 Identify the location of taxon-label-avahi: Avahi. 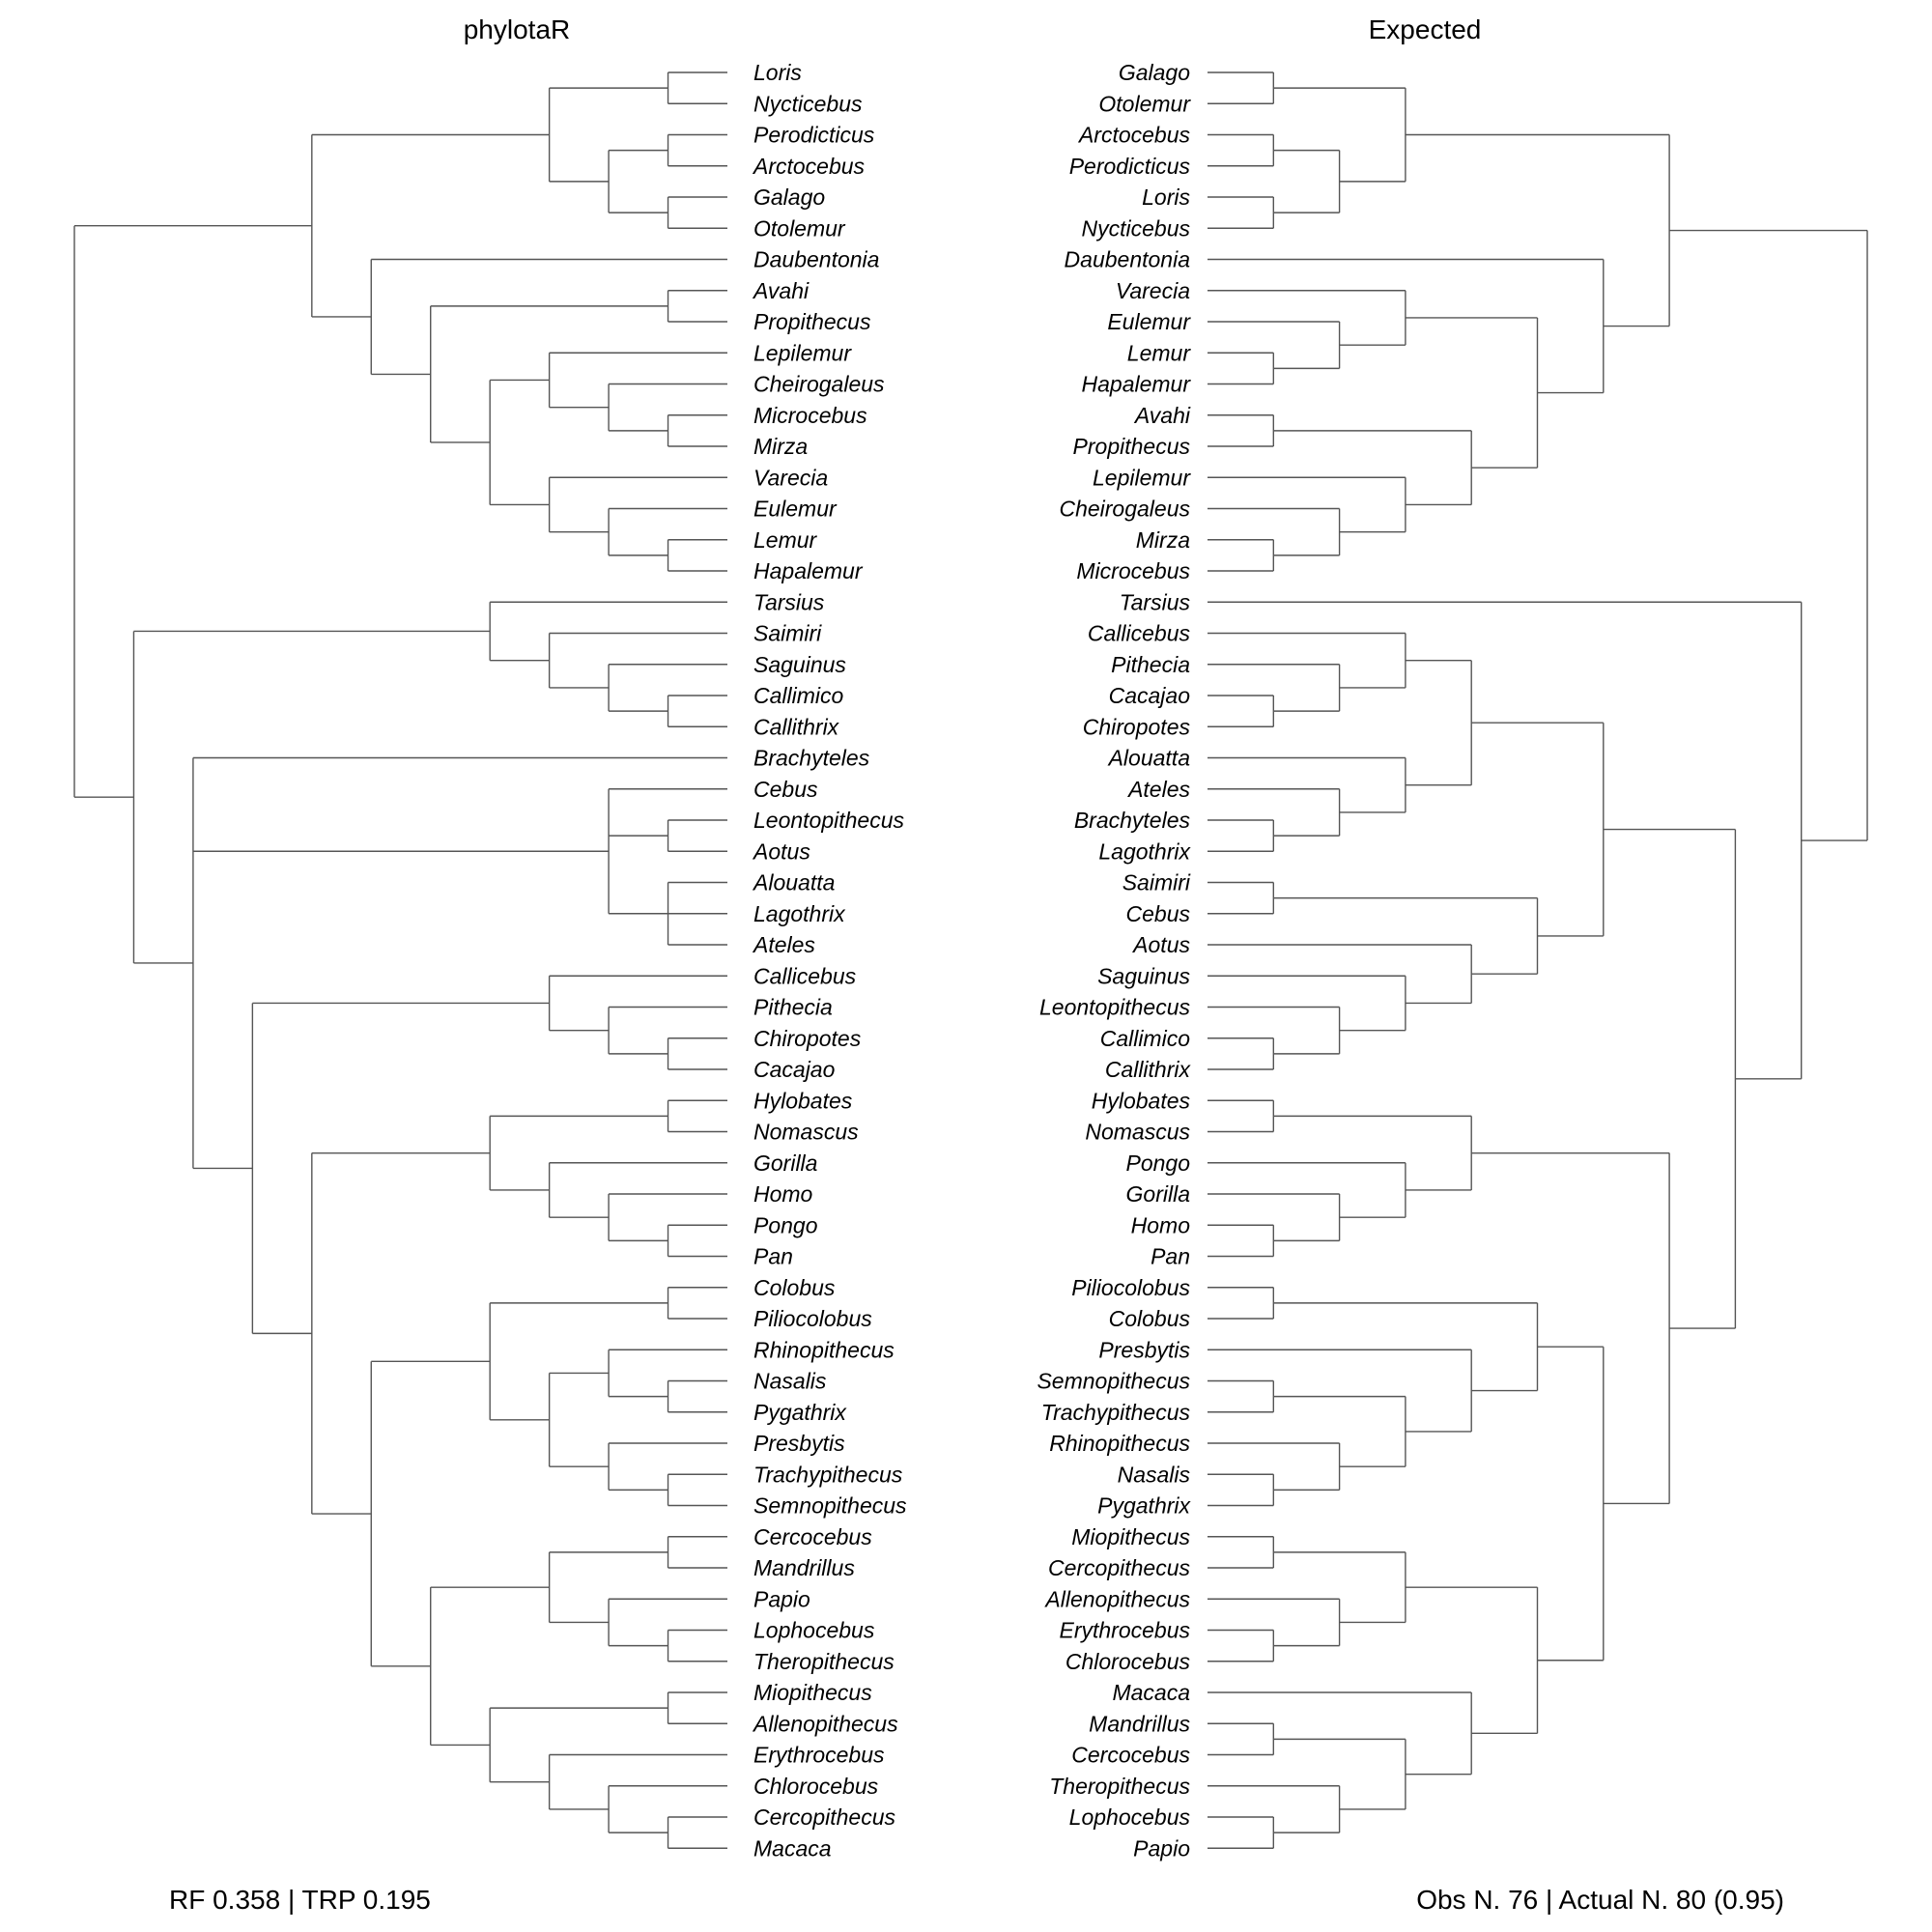
(1162, 415).